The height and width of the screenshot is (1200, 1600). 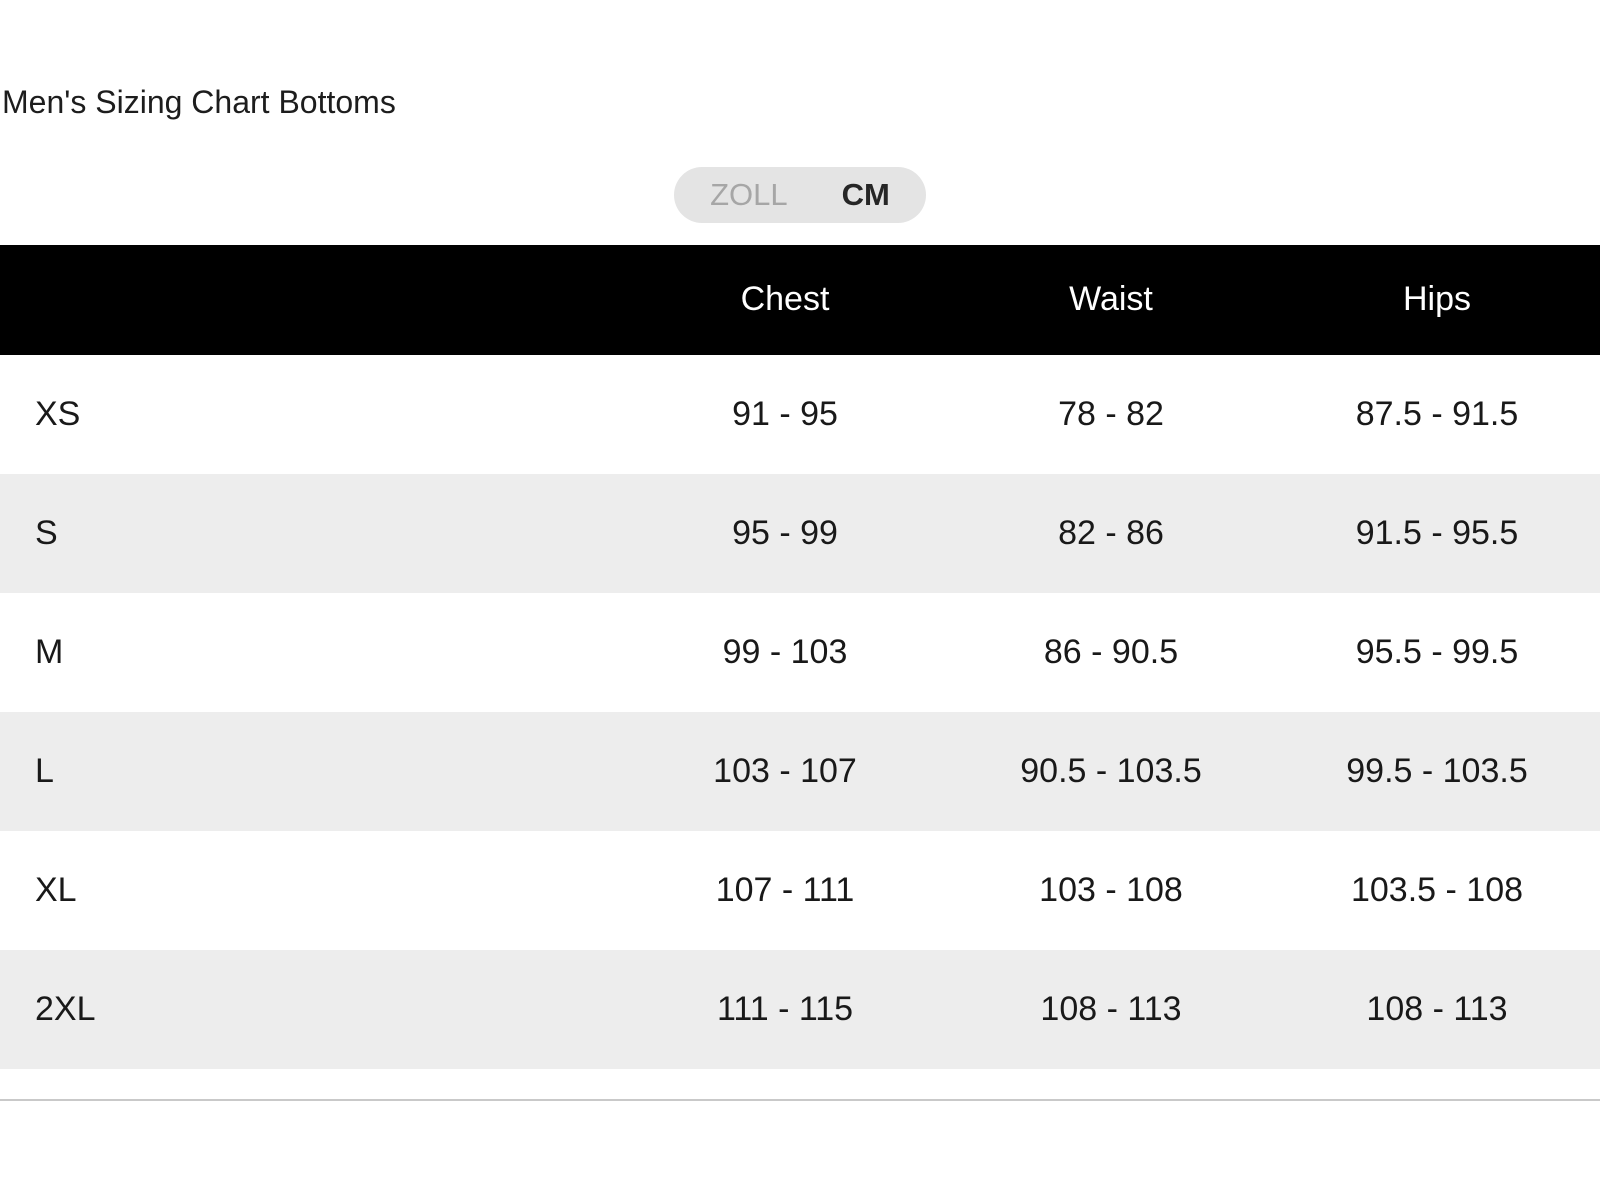 I want to click on chest-cell: 111 - 115, so click(x=785, y=1008).